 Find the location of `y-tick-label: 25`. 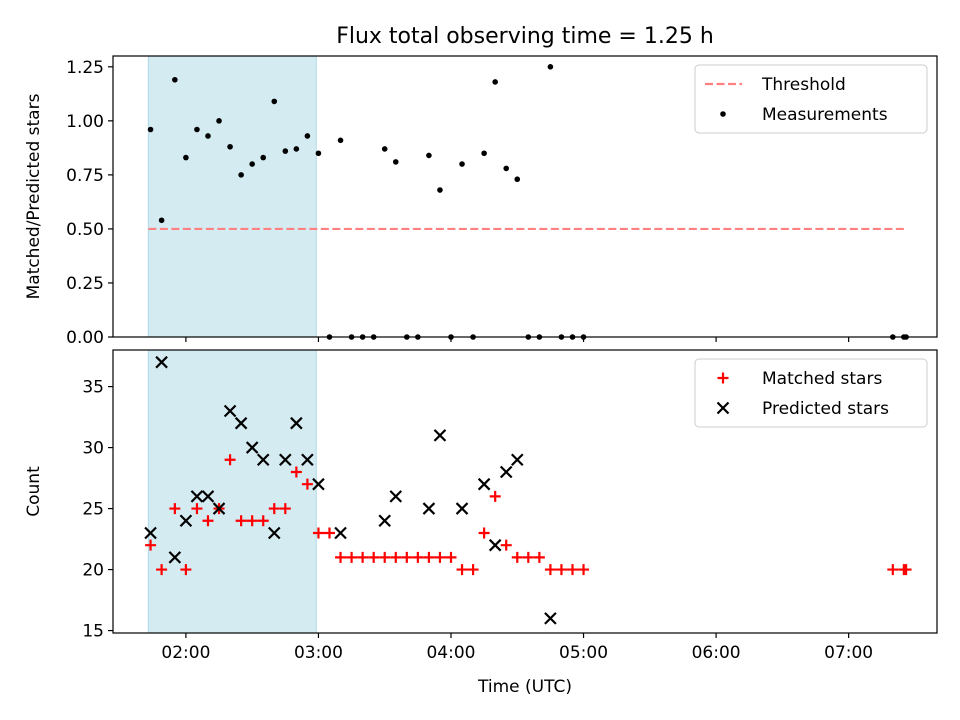

y-tick-label: 25 is located at coordinates (93, 510).